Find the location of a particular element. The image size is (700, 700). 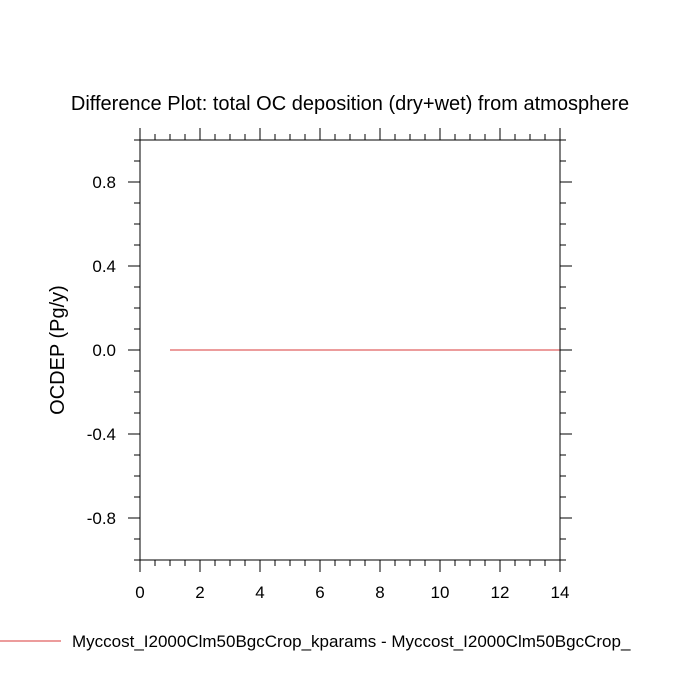

x-tick-label: 4 is located at coordinates (259, 592).